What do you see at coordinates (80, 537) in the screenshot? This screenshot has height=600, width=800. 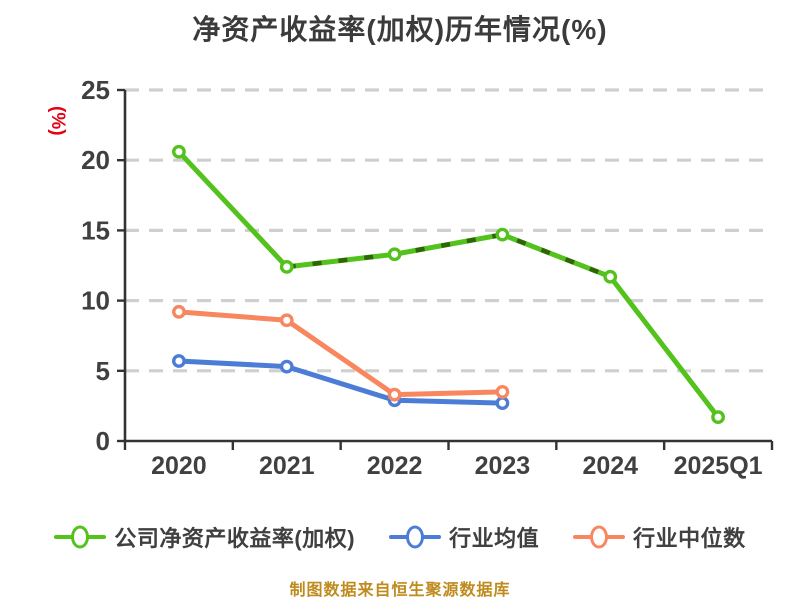 I see `company-roe-legend-marker-icon` at bounding box center [80, 537].